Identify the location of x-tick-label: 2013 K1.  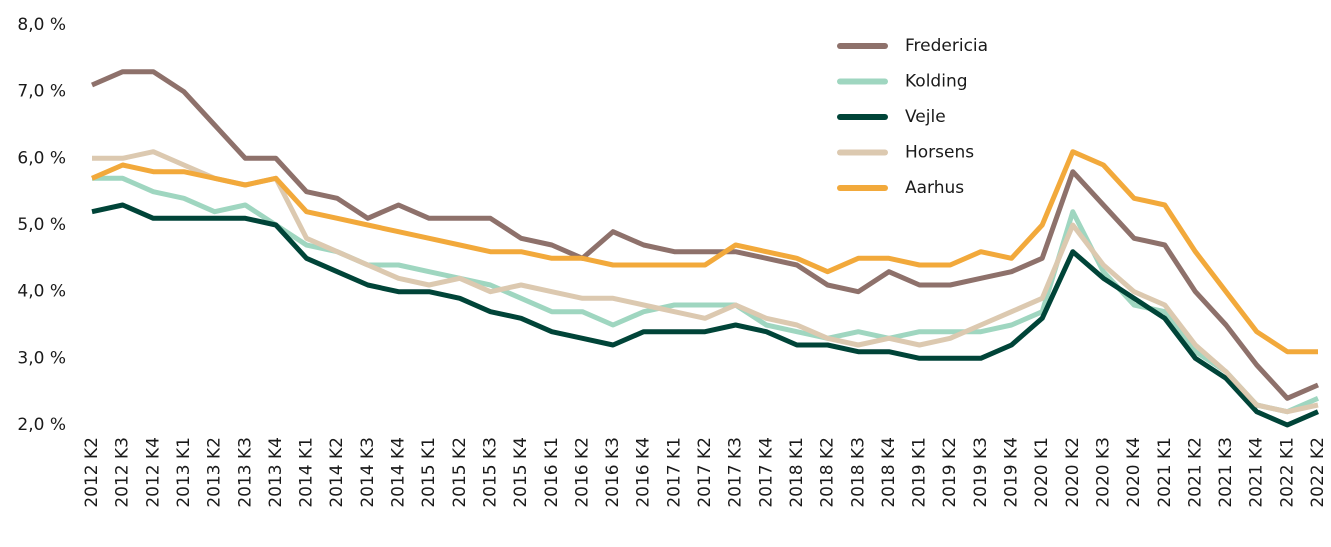
(184, 472).